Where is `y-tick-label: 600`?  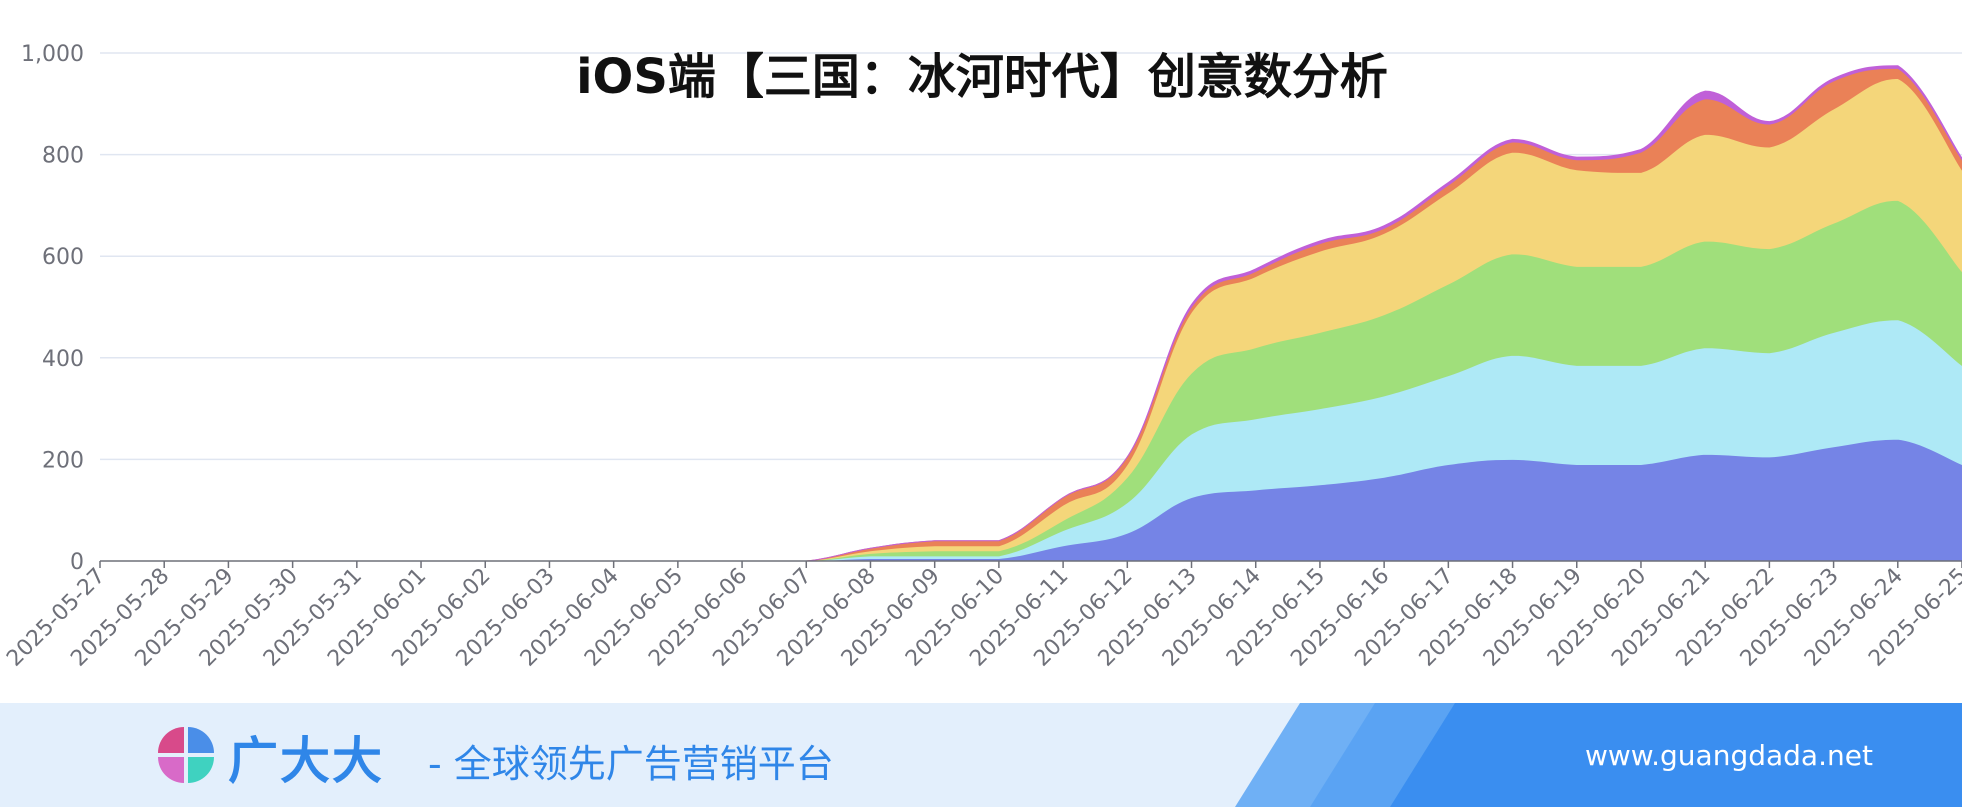 y-tick-label: 600 is located at coordinates (63, 257).